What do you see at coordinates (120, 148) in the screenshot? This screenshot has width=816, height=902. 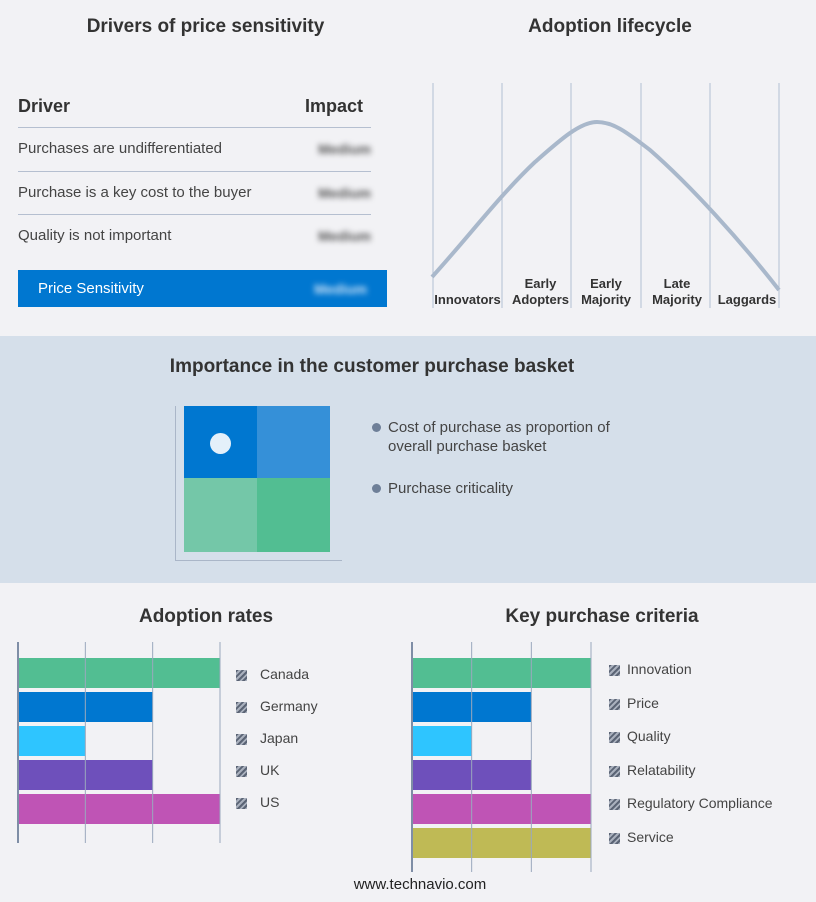 I see `driver-label: Purchases are undifferentiated` at bounding box center [120, 148].